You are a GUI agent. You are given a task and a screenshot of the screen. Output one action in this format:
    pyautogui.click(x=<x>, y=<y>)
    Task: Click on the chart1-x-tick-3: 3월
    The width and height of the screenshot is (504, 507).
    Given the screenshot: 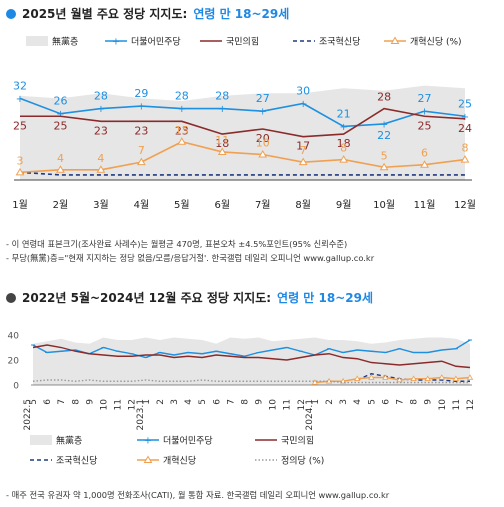 What is the action you would take?
    pyautogui.click(x=101, y=205)
    